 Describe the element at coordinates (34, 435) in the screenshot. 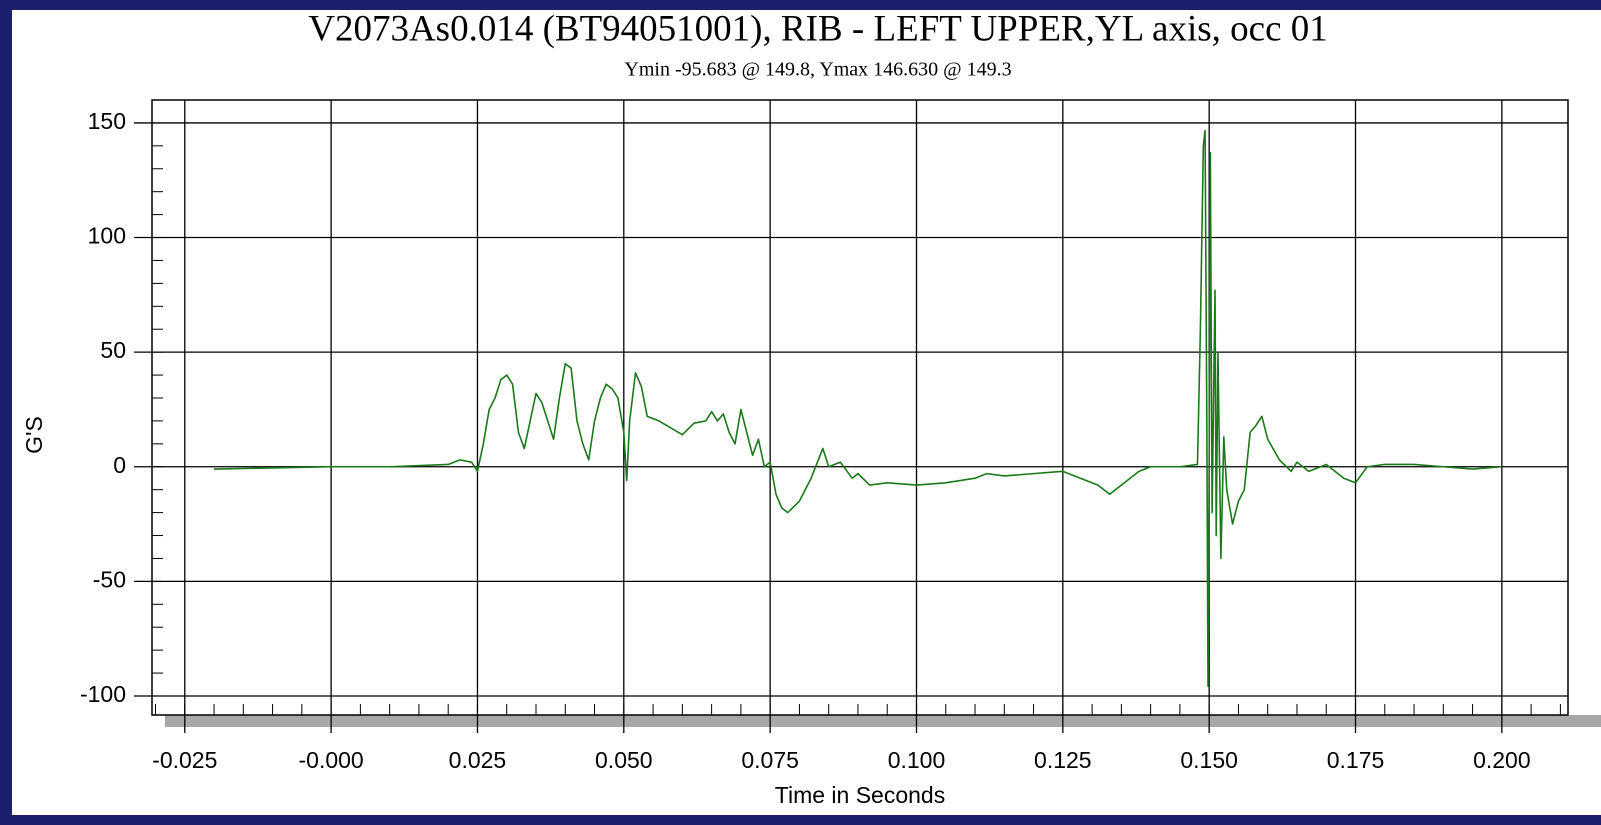

I see `y-axis-label: G'S` at that location.